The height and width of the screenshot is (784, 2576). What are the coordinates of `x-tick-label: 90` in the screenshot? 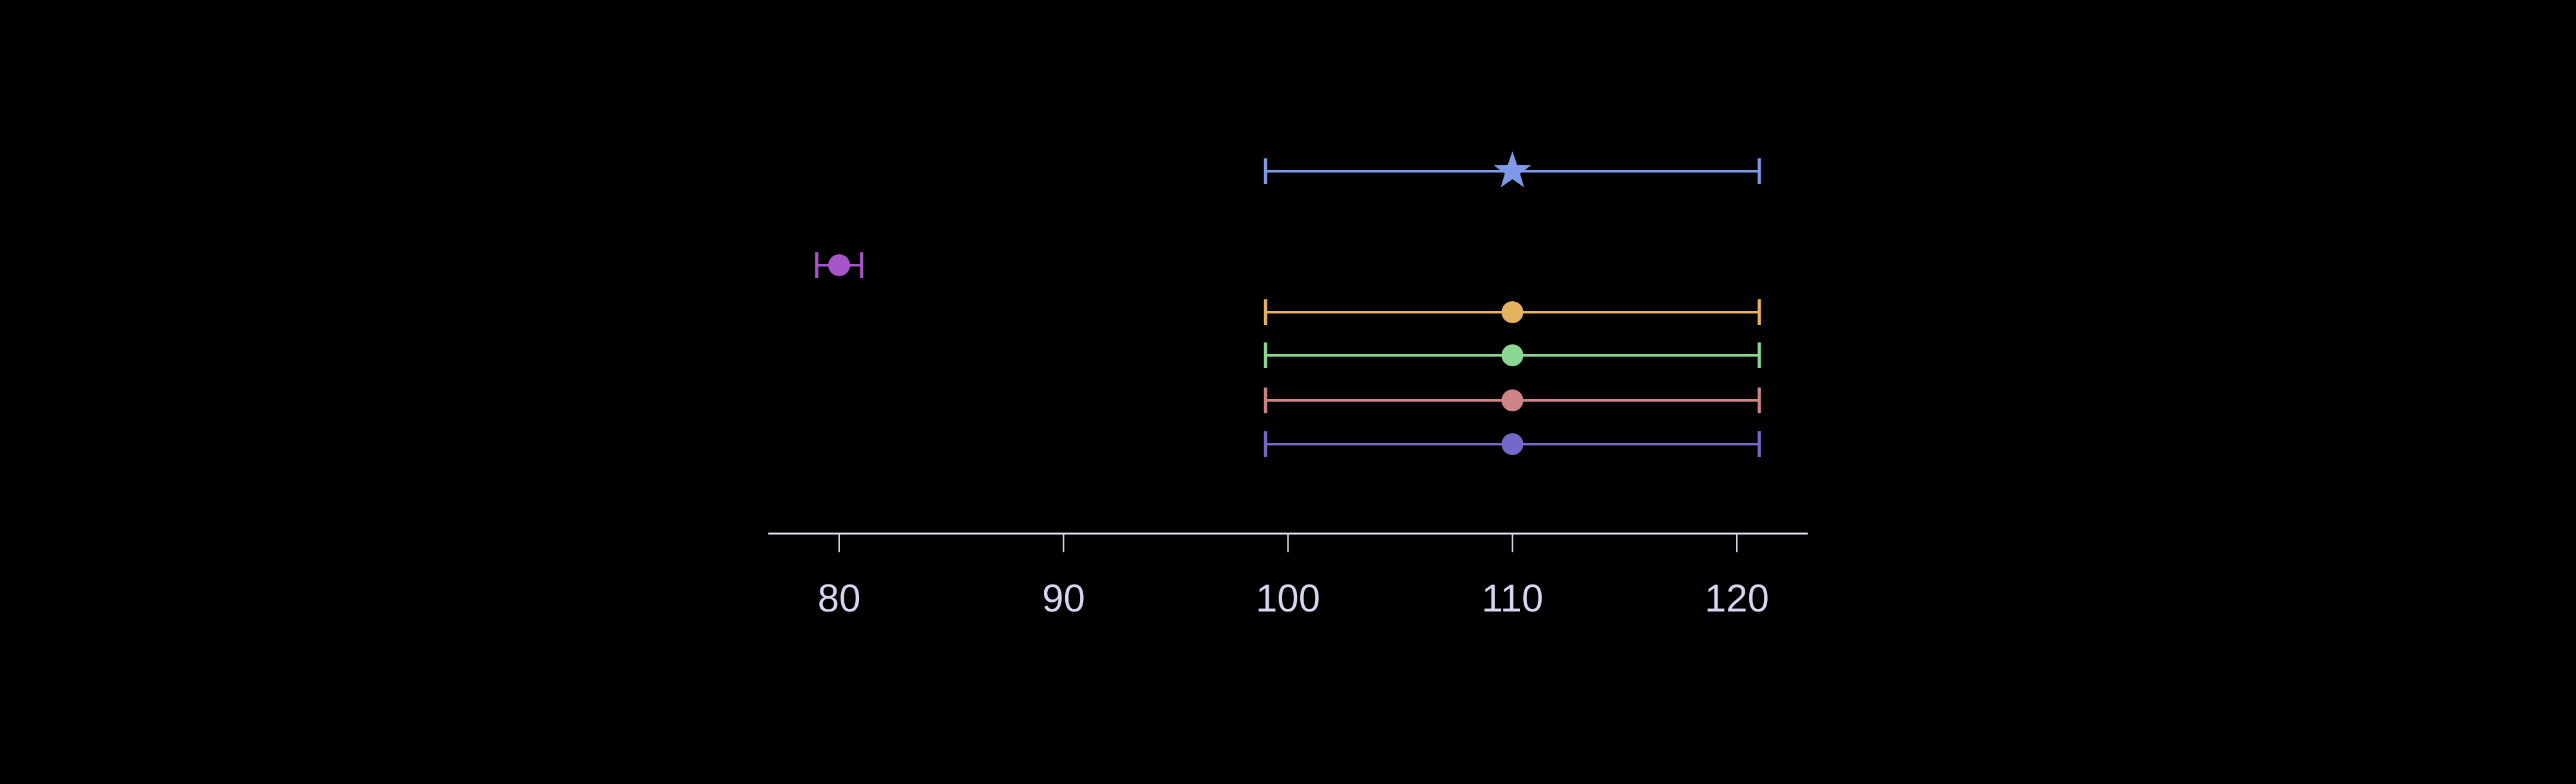 It's located at (1063, 598).